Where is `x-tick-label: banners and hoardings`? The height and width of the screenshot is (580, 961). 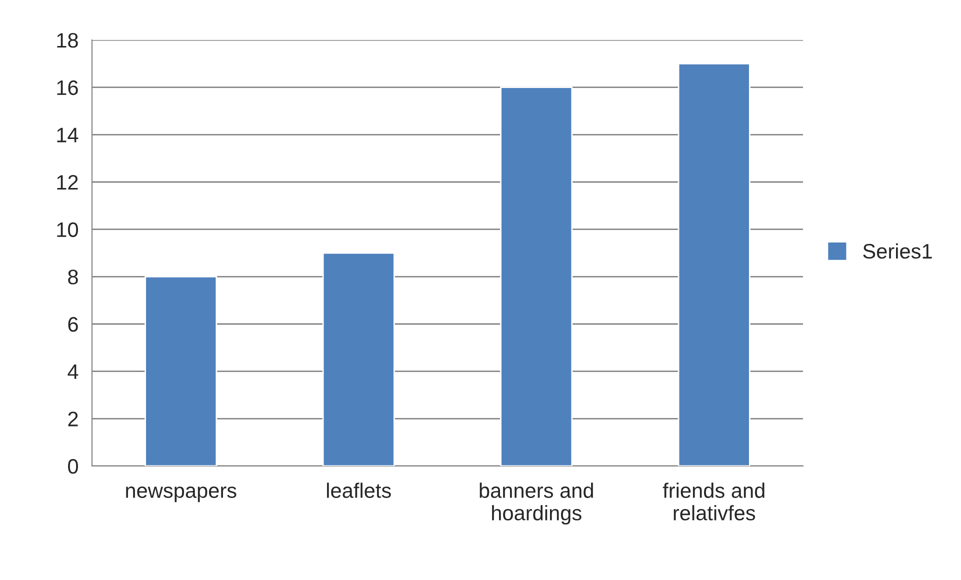 x-tick-label: banners and hoardings is located at coordinates (536, 503).